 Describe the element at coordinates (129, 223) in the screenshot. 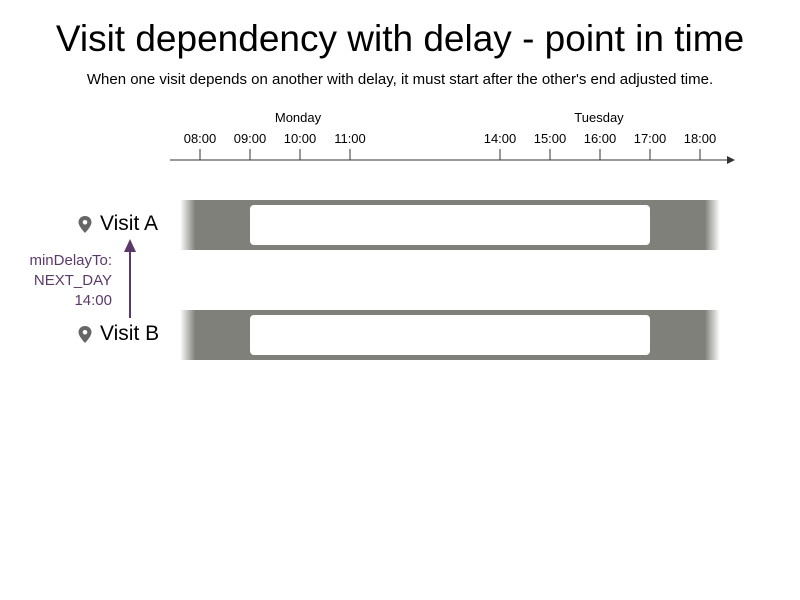

I see `visit-a-label: Visit A` at that location.